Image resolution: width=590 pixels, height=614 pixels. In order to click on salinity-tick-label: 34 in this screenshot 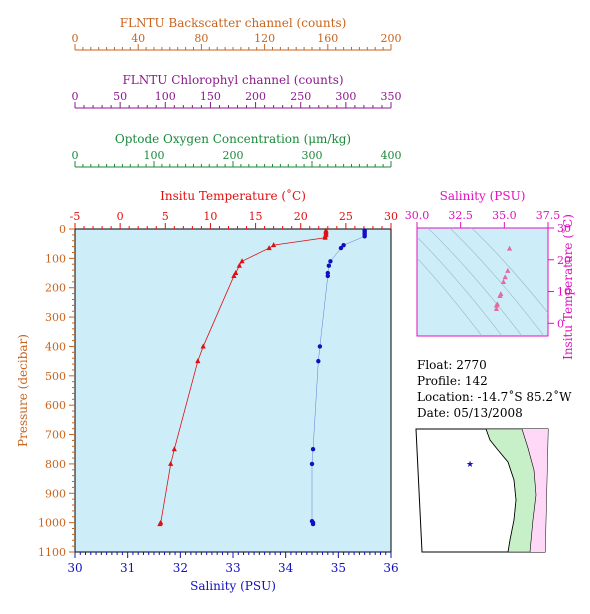, I will do `click(286, 568)`.